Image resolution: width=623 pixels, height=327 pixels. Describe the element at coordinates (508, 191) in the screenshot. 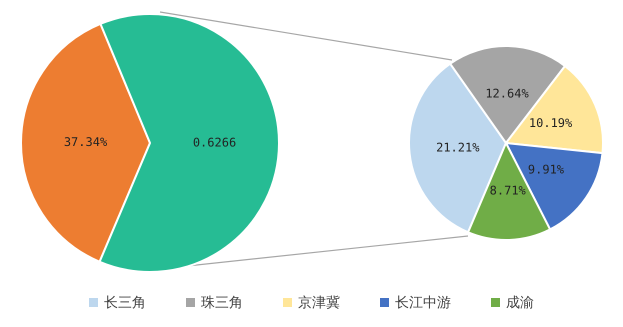

I see `data-label: 8.71%` at that location.